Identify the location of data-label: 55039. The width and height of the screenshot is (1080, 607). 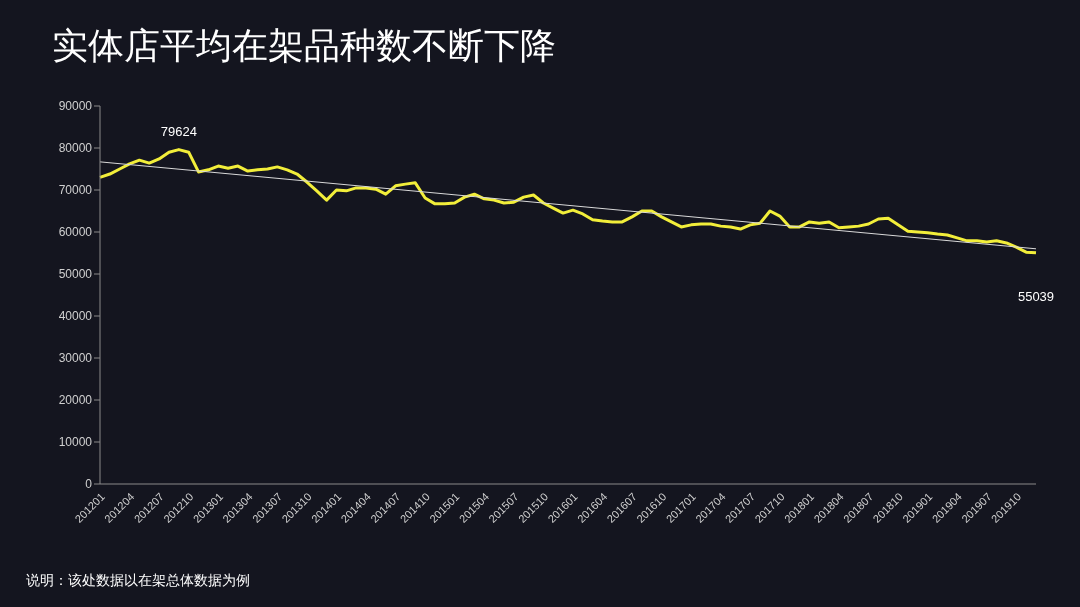
(1036, 296).